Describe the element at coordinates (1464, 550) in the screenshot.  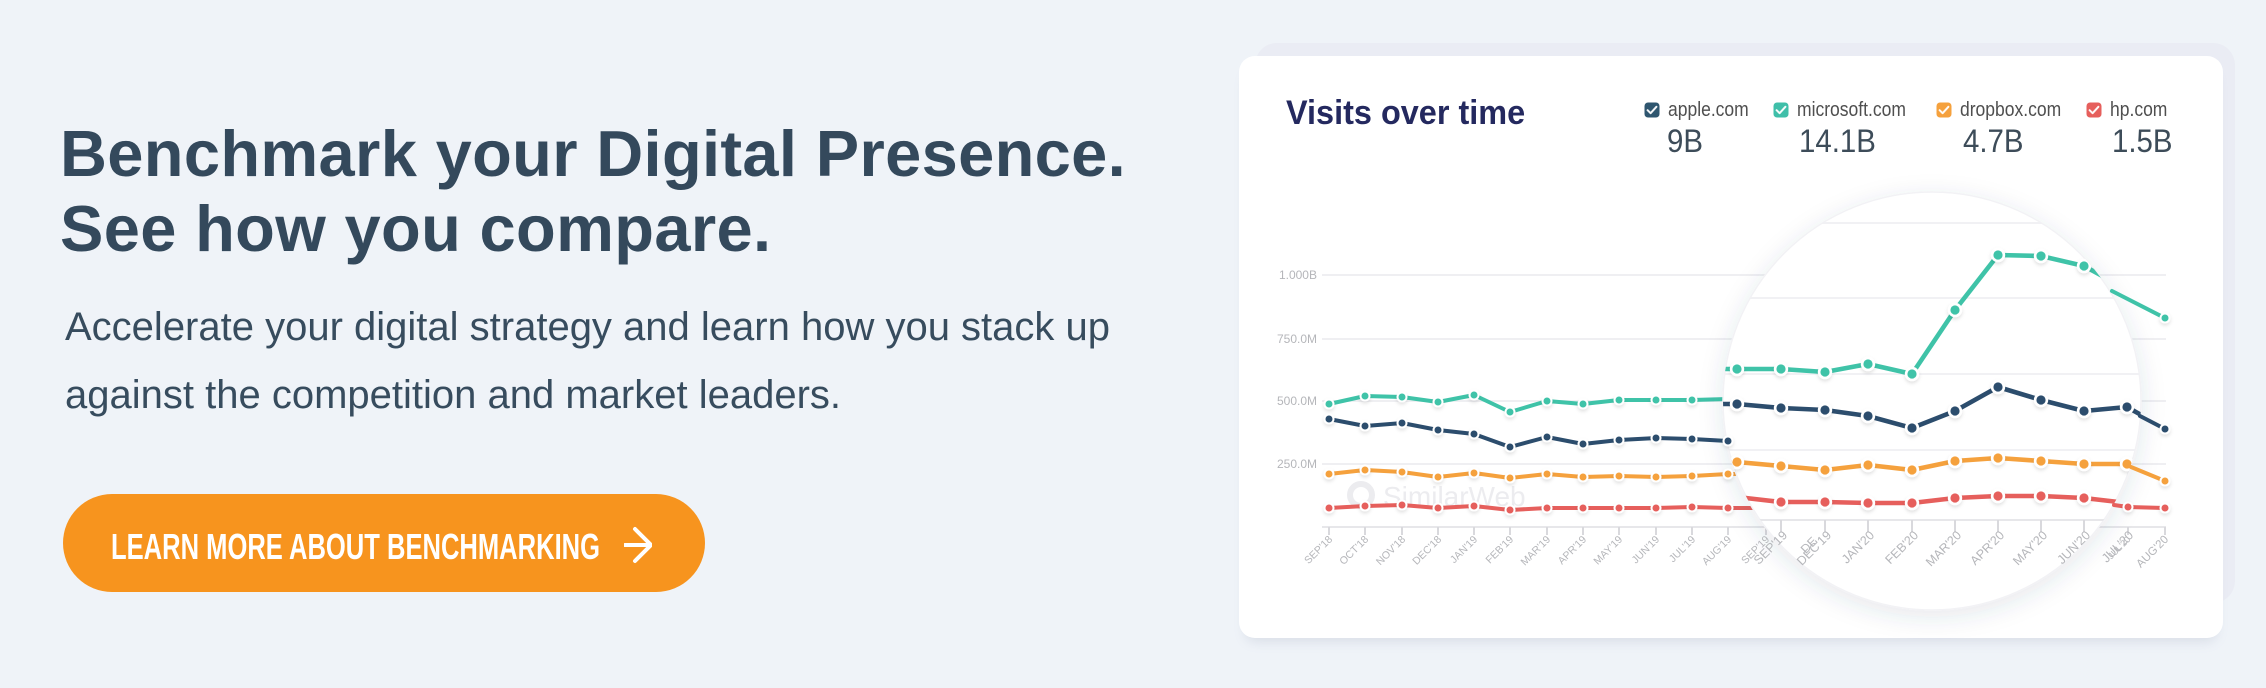
I see `svg-text: JAN'19` at that location.